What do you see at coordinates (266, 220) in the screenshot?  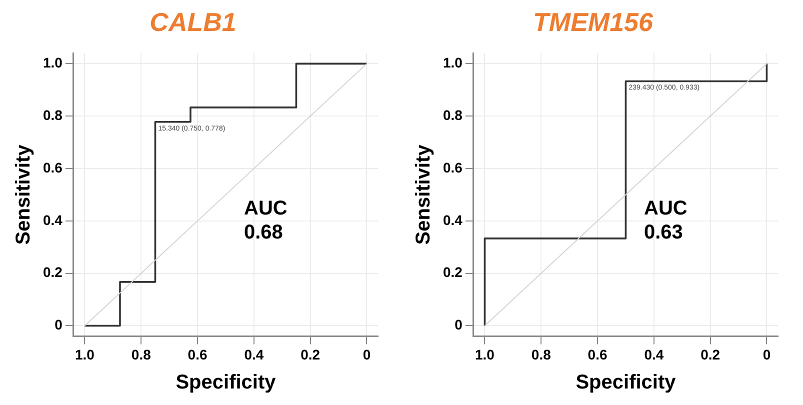 I see `annotation: AUC 0.68` at bounding box center [266, 220].